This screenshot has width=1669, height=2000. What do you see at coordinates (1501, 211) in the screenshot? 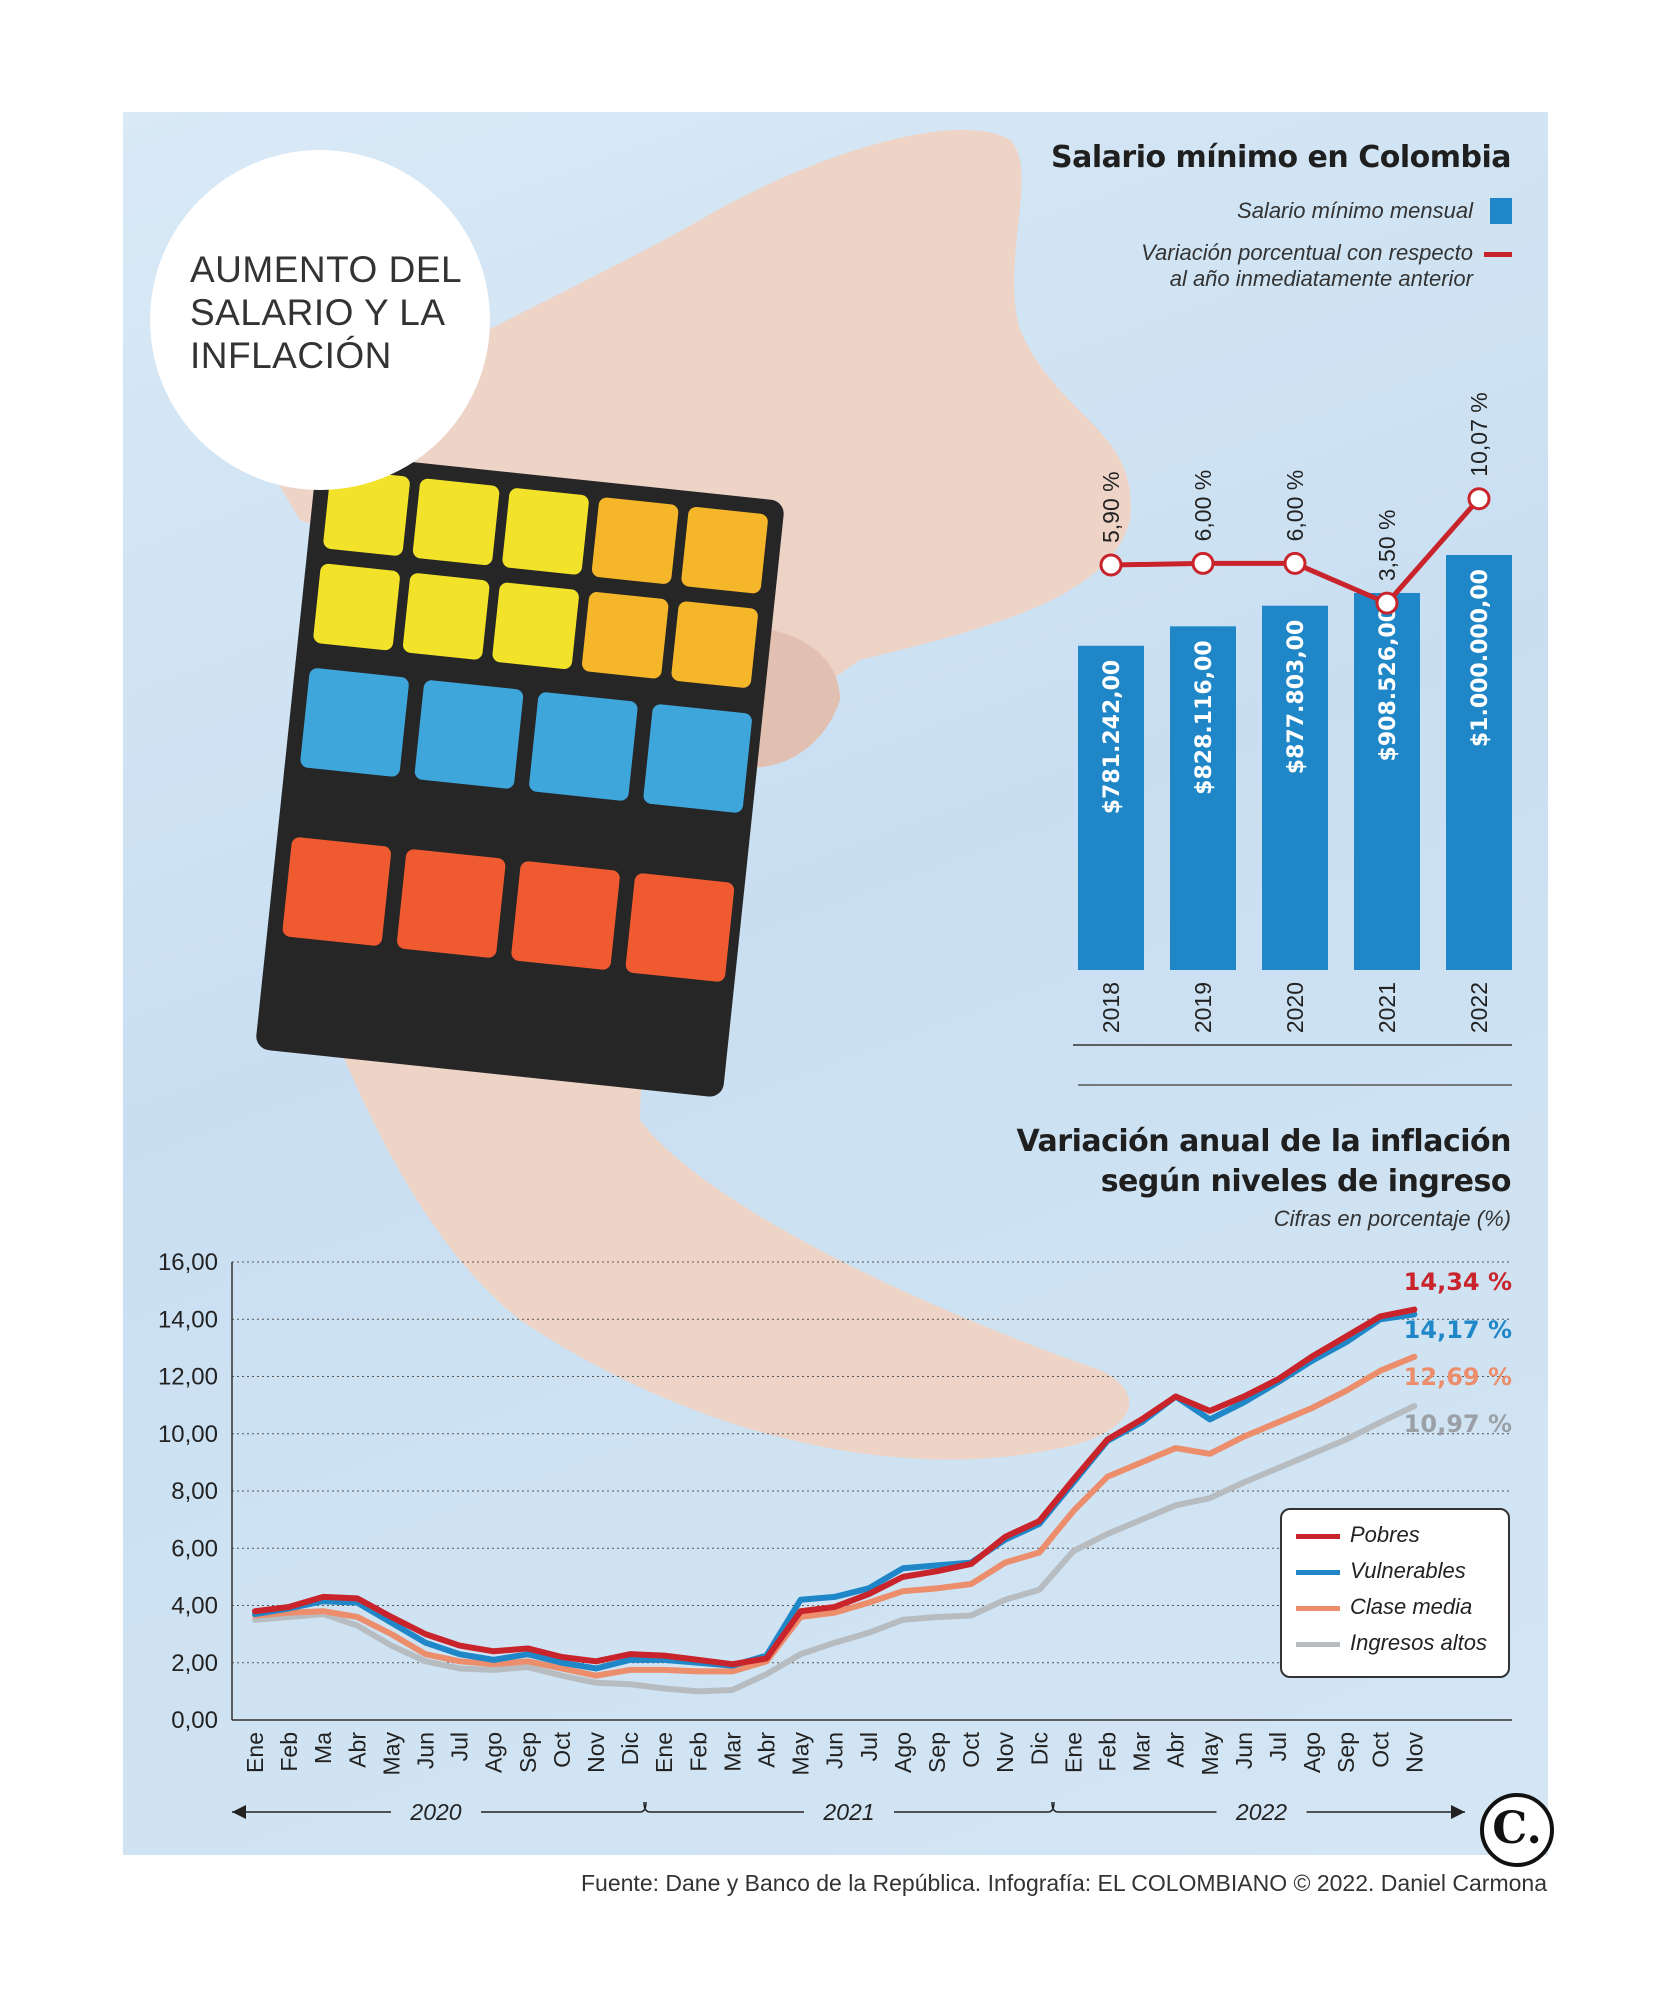
I see `legend-bar-swatch` at bounding box center [1501, 211].